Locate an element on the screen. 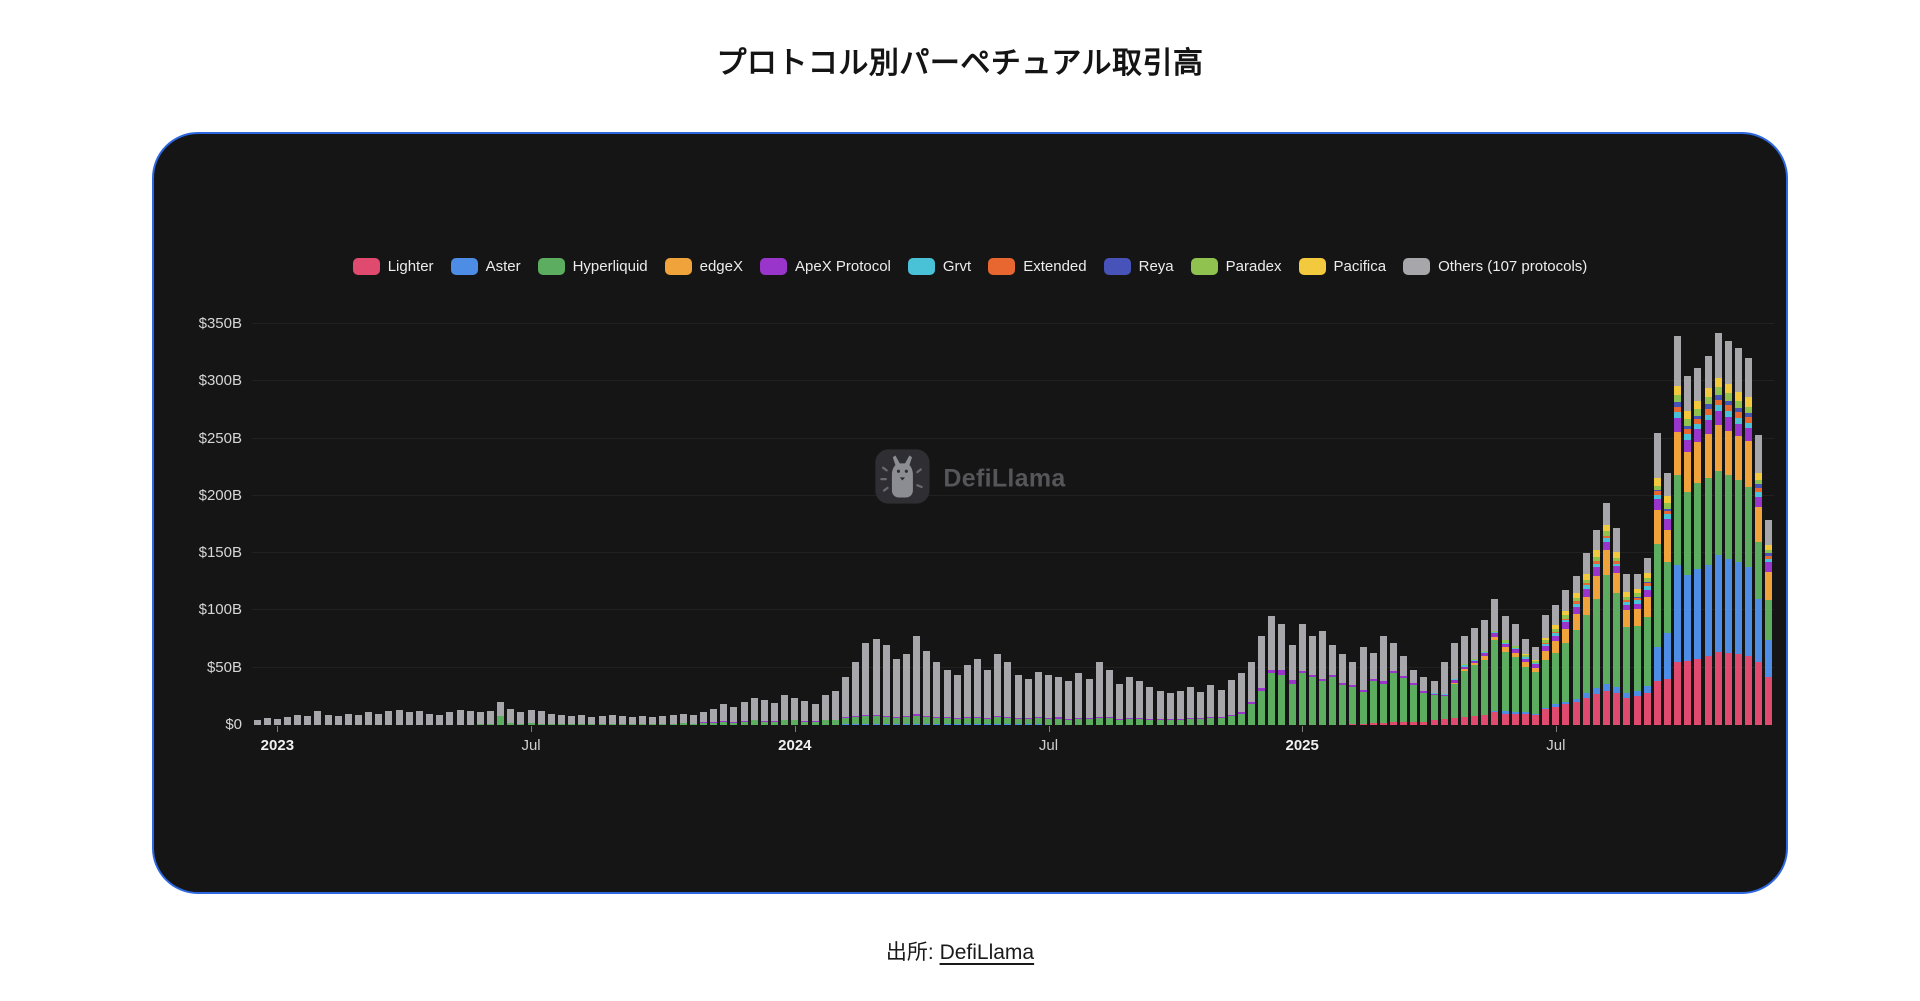  legend-item-grvt: Grvt is located at coordinates (939, 266).